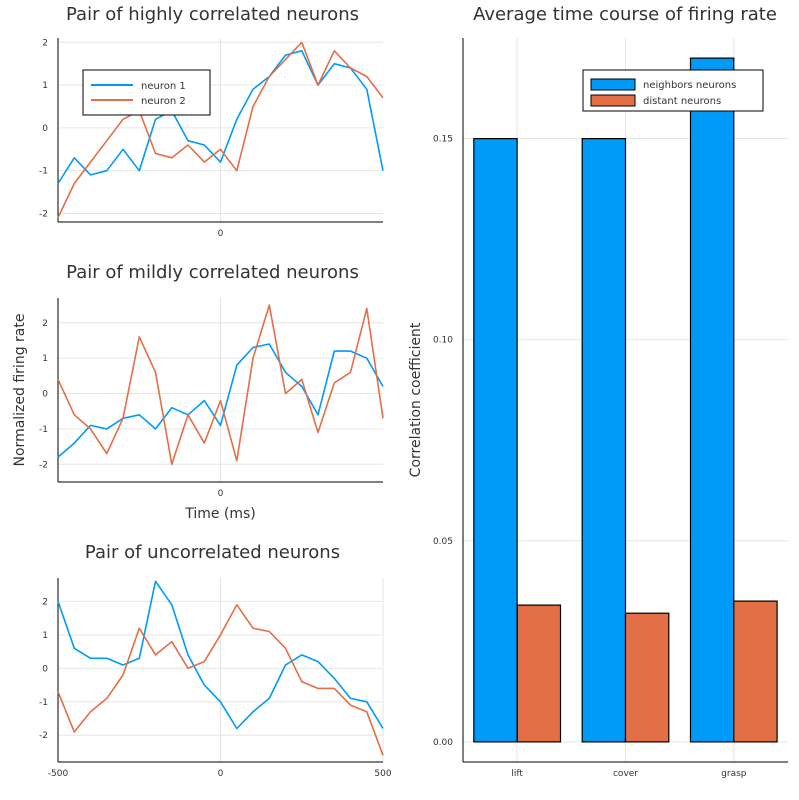  I want to click on x-tick-label: grasp, so click(734, 774).